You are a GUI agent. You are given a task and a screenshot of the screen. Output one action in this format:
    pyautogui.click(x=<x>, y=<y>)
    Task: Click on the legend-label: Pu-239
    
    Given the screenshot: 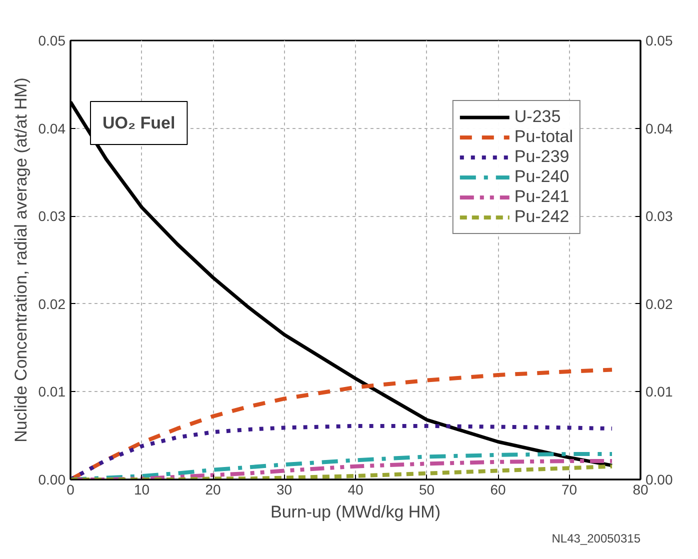 What is the action you would take?
    pyautogui.click(x=542, y=157)
    